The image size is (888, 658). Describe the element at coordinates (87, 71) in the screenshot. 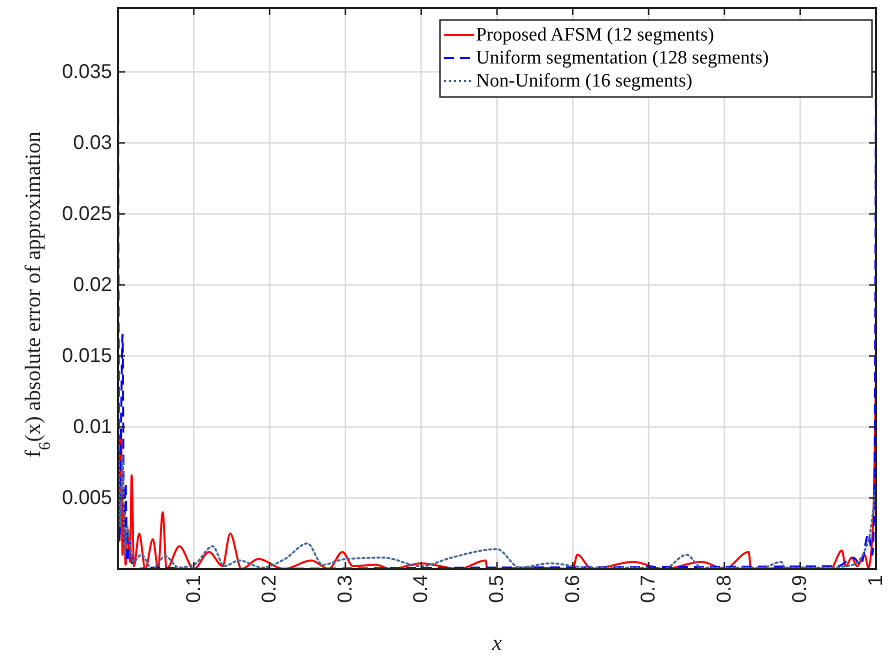

I see `y-tick-label: 0.035` at that location.